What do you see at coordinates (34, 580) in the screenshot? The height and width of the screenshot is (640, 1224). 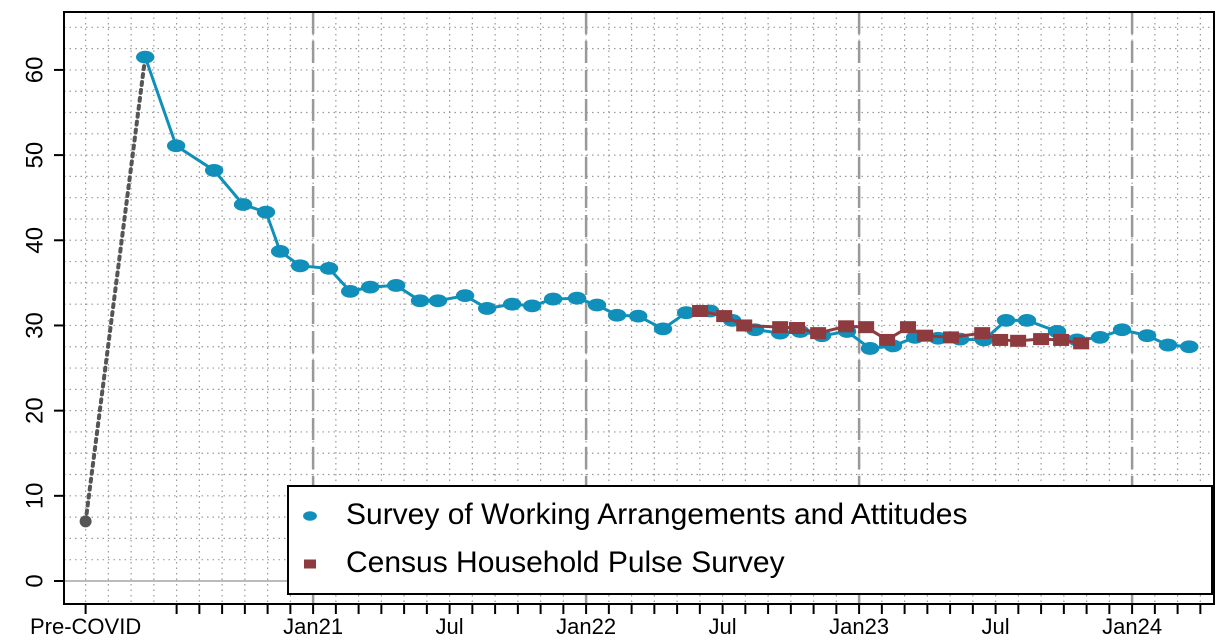 I see `y-tick-label: 0` at bounding box center [34, 580].